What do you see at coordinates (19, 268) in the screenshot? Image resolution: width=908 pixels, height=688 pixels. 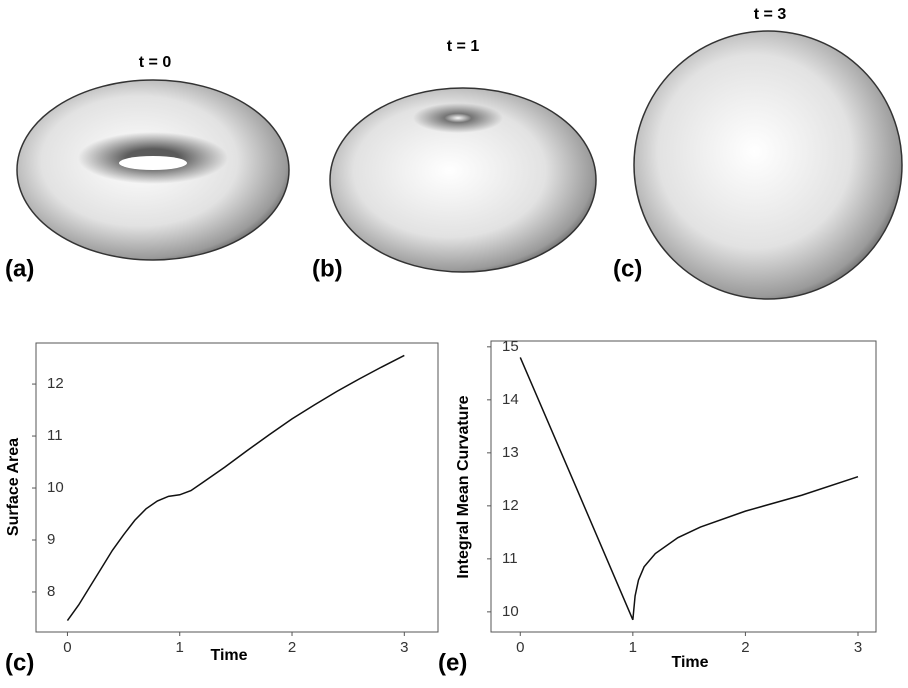 I see `panel-label: (a)` at bounding box center [19, 268].